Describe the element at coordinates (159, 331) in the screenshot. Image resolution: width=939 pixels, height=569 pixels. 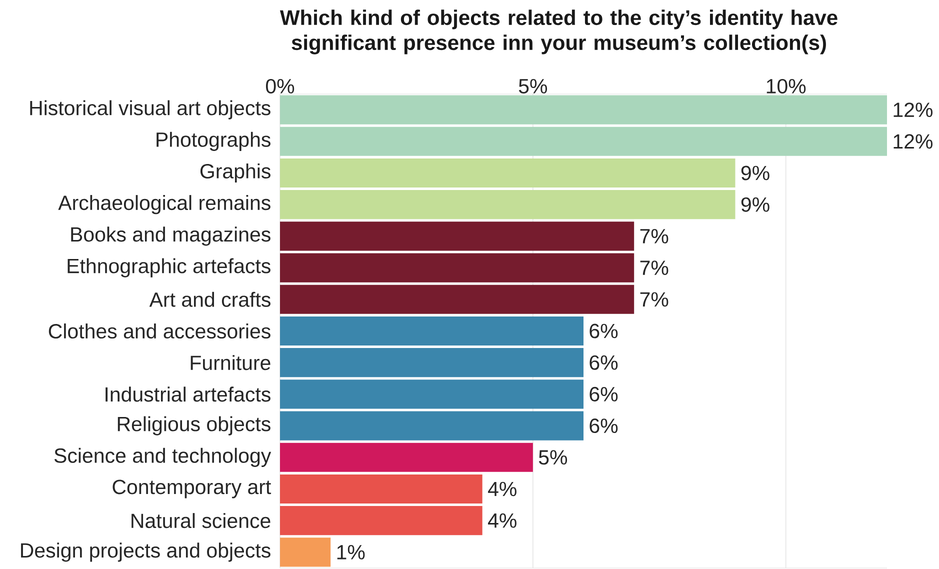
I see `y-tick-label: Clothes and accessories` at that location.